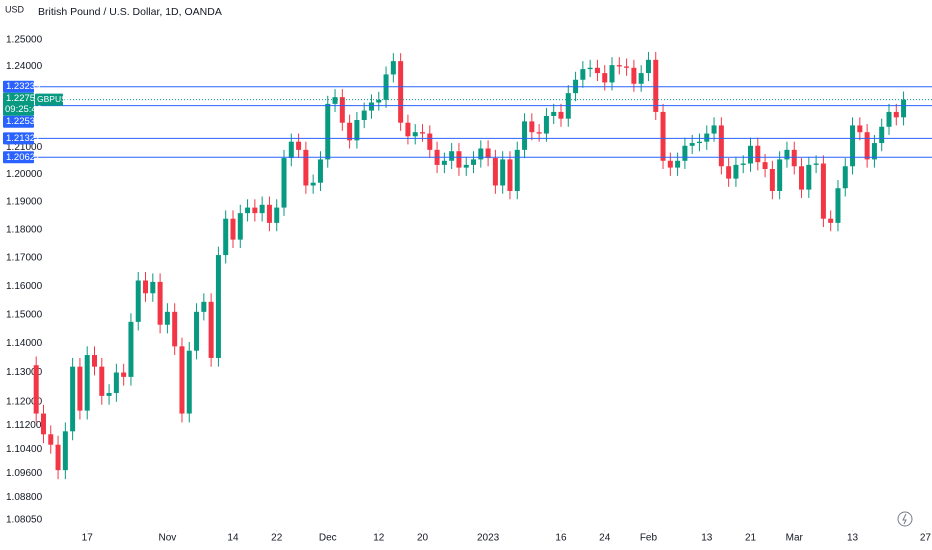 This screenshot has height=550, width=932. I want to click on y-tick-label: 1.24000, so click(24, 66).